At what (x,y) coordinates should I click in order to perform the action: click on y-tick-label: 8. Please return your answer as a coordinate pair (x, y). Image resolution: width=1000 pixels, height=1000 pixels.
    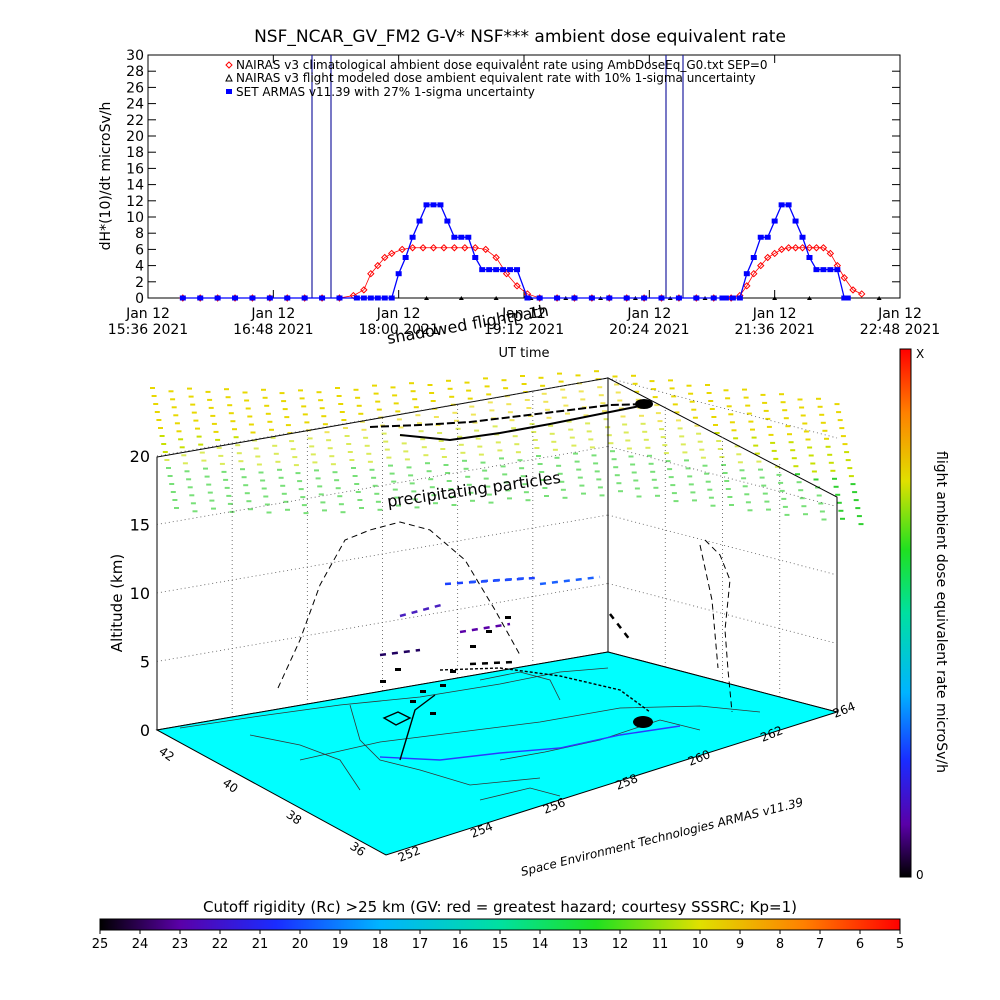
    Looking at the image, I should click on (139, 234).